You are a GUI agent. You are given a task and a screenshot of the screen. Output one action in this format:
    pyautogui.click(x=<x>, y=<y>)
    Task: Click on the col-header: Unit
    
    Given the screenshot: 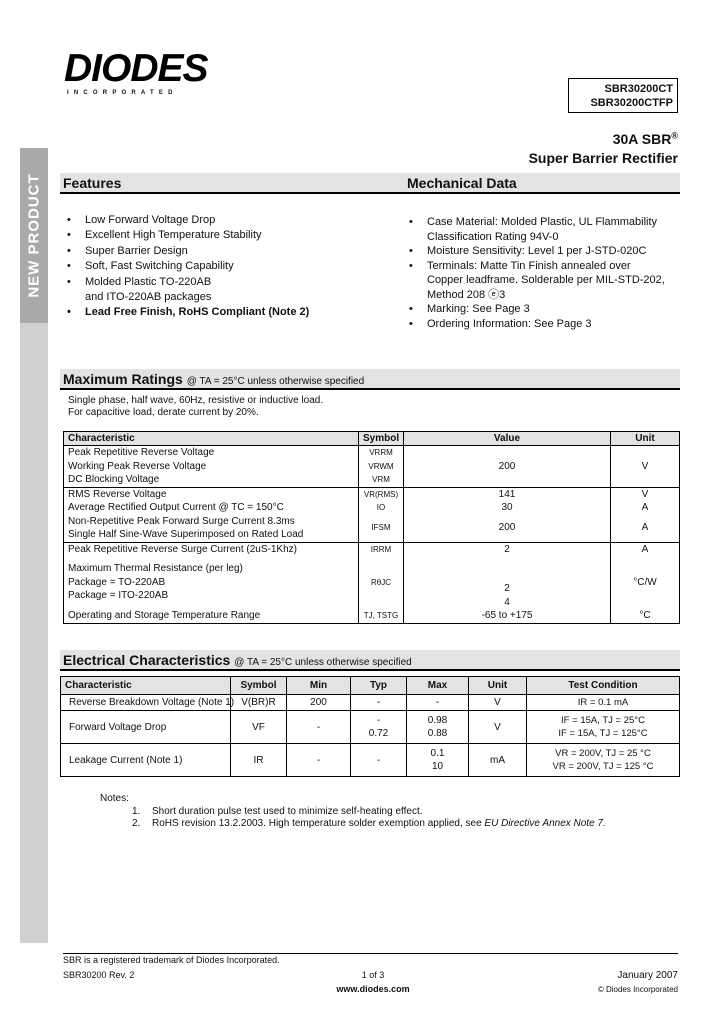 What is the action you would take?
    pyautogui.click(x=645, y=438)
    